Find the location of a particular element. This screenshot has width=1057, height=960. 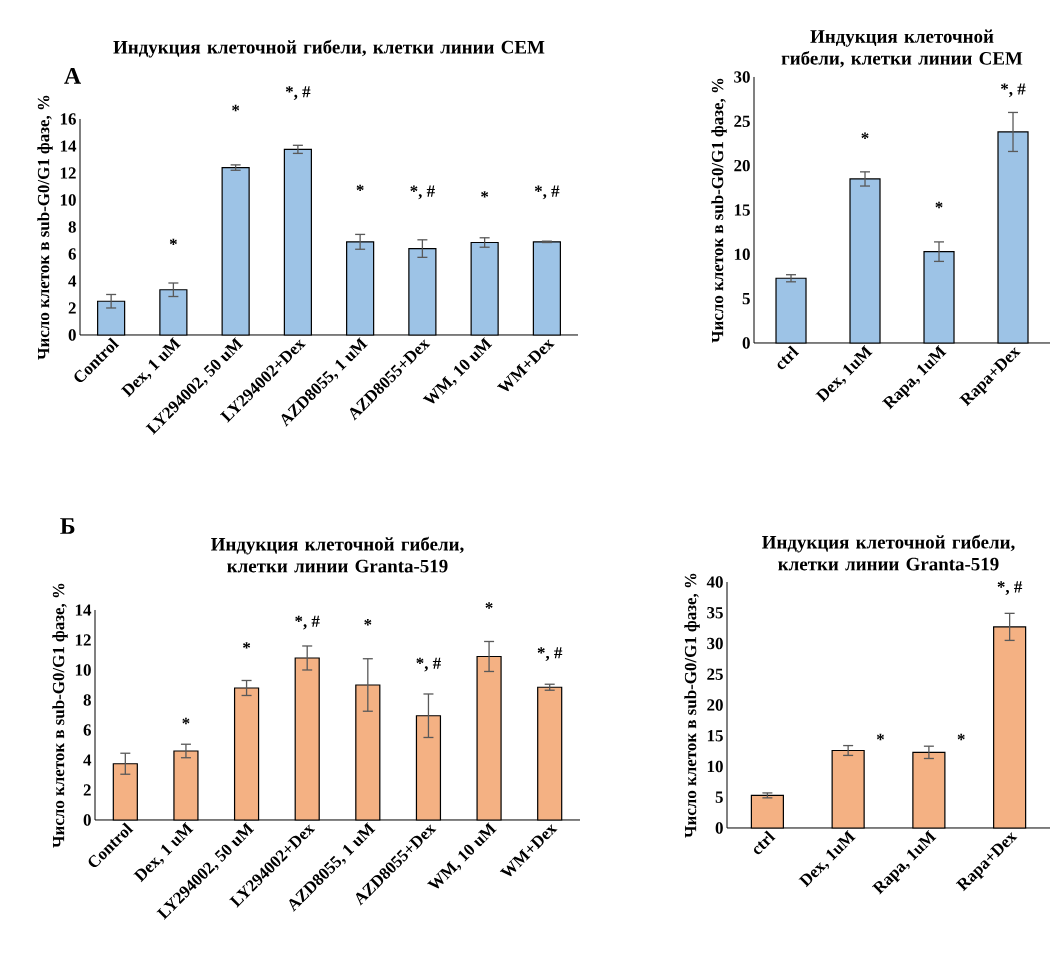

y-tick-label: 35 is located at coordinates (715, 613).